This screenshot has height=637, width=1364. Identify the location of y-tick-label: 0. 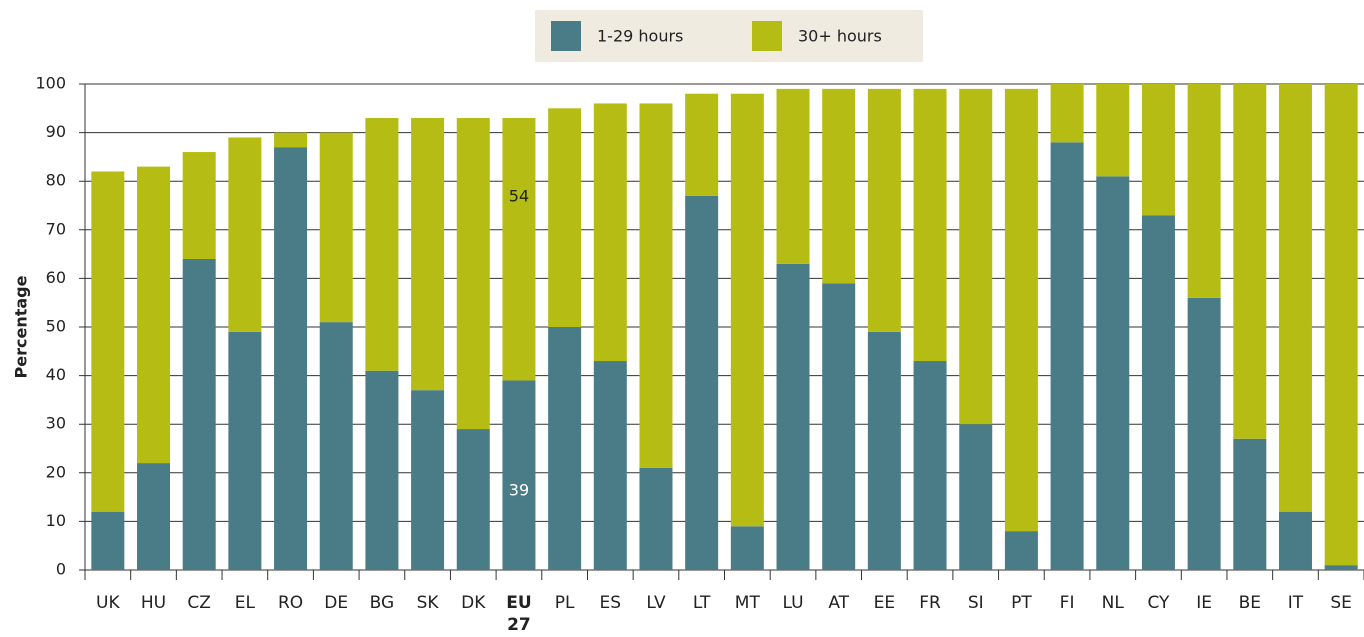
(61, 569).